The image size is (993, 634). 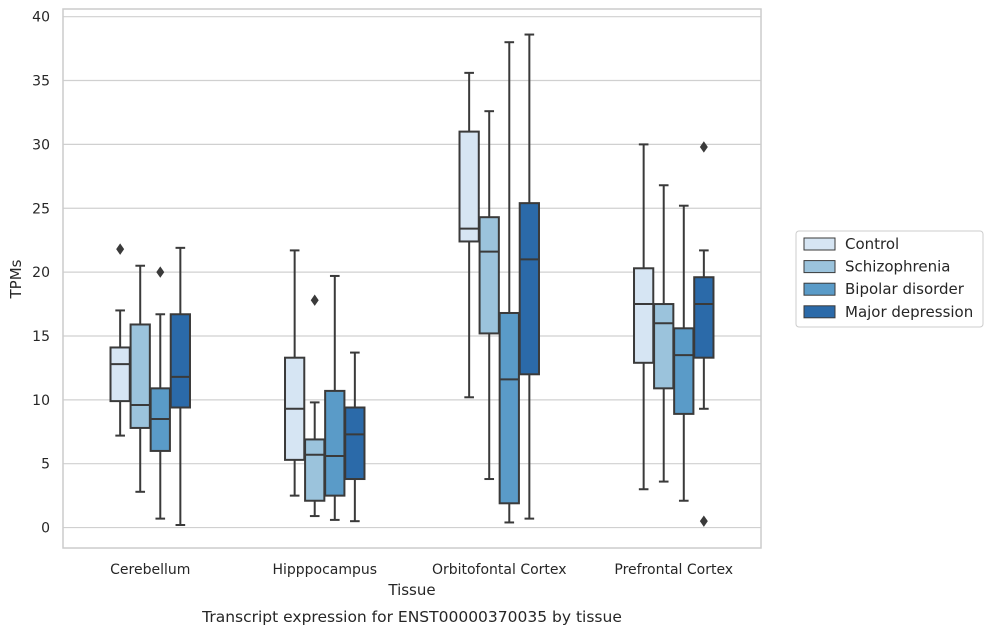 I want to click on legend-label: Schizophrenia, so click(x=897, y=267).